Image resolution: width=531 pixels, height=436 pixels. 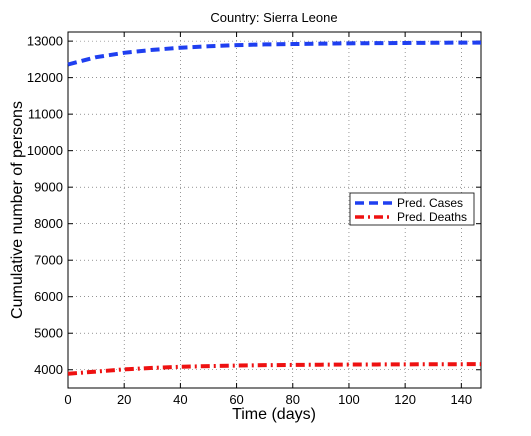 I want to click on y-tick-label: 12000, so click(x=45, y=77).